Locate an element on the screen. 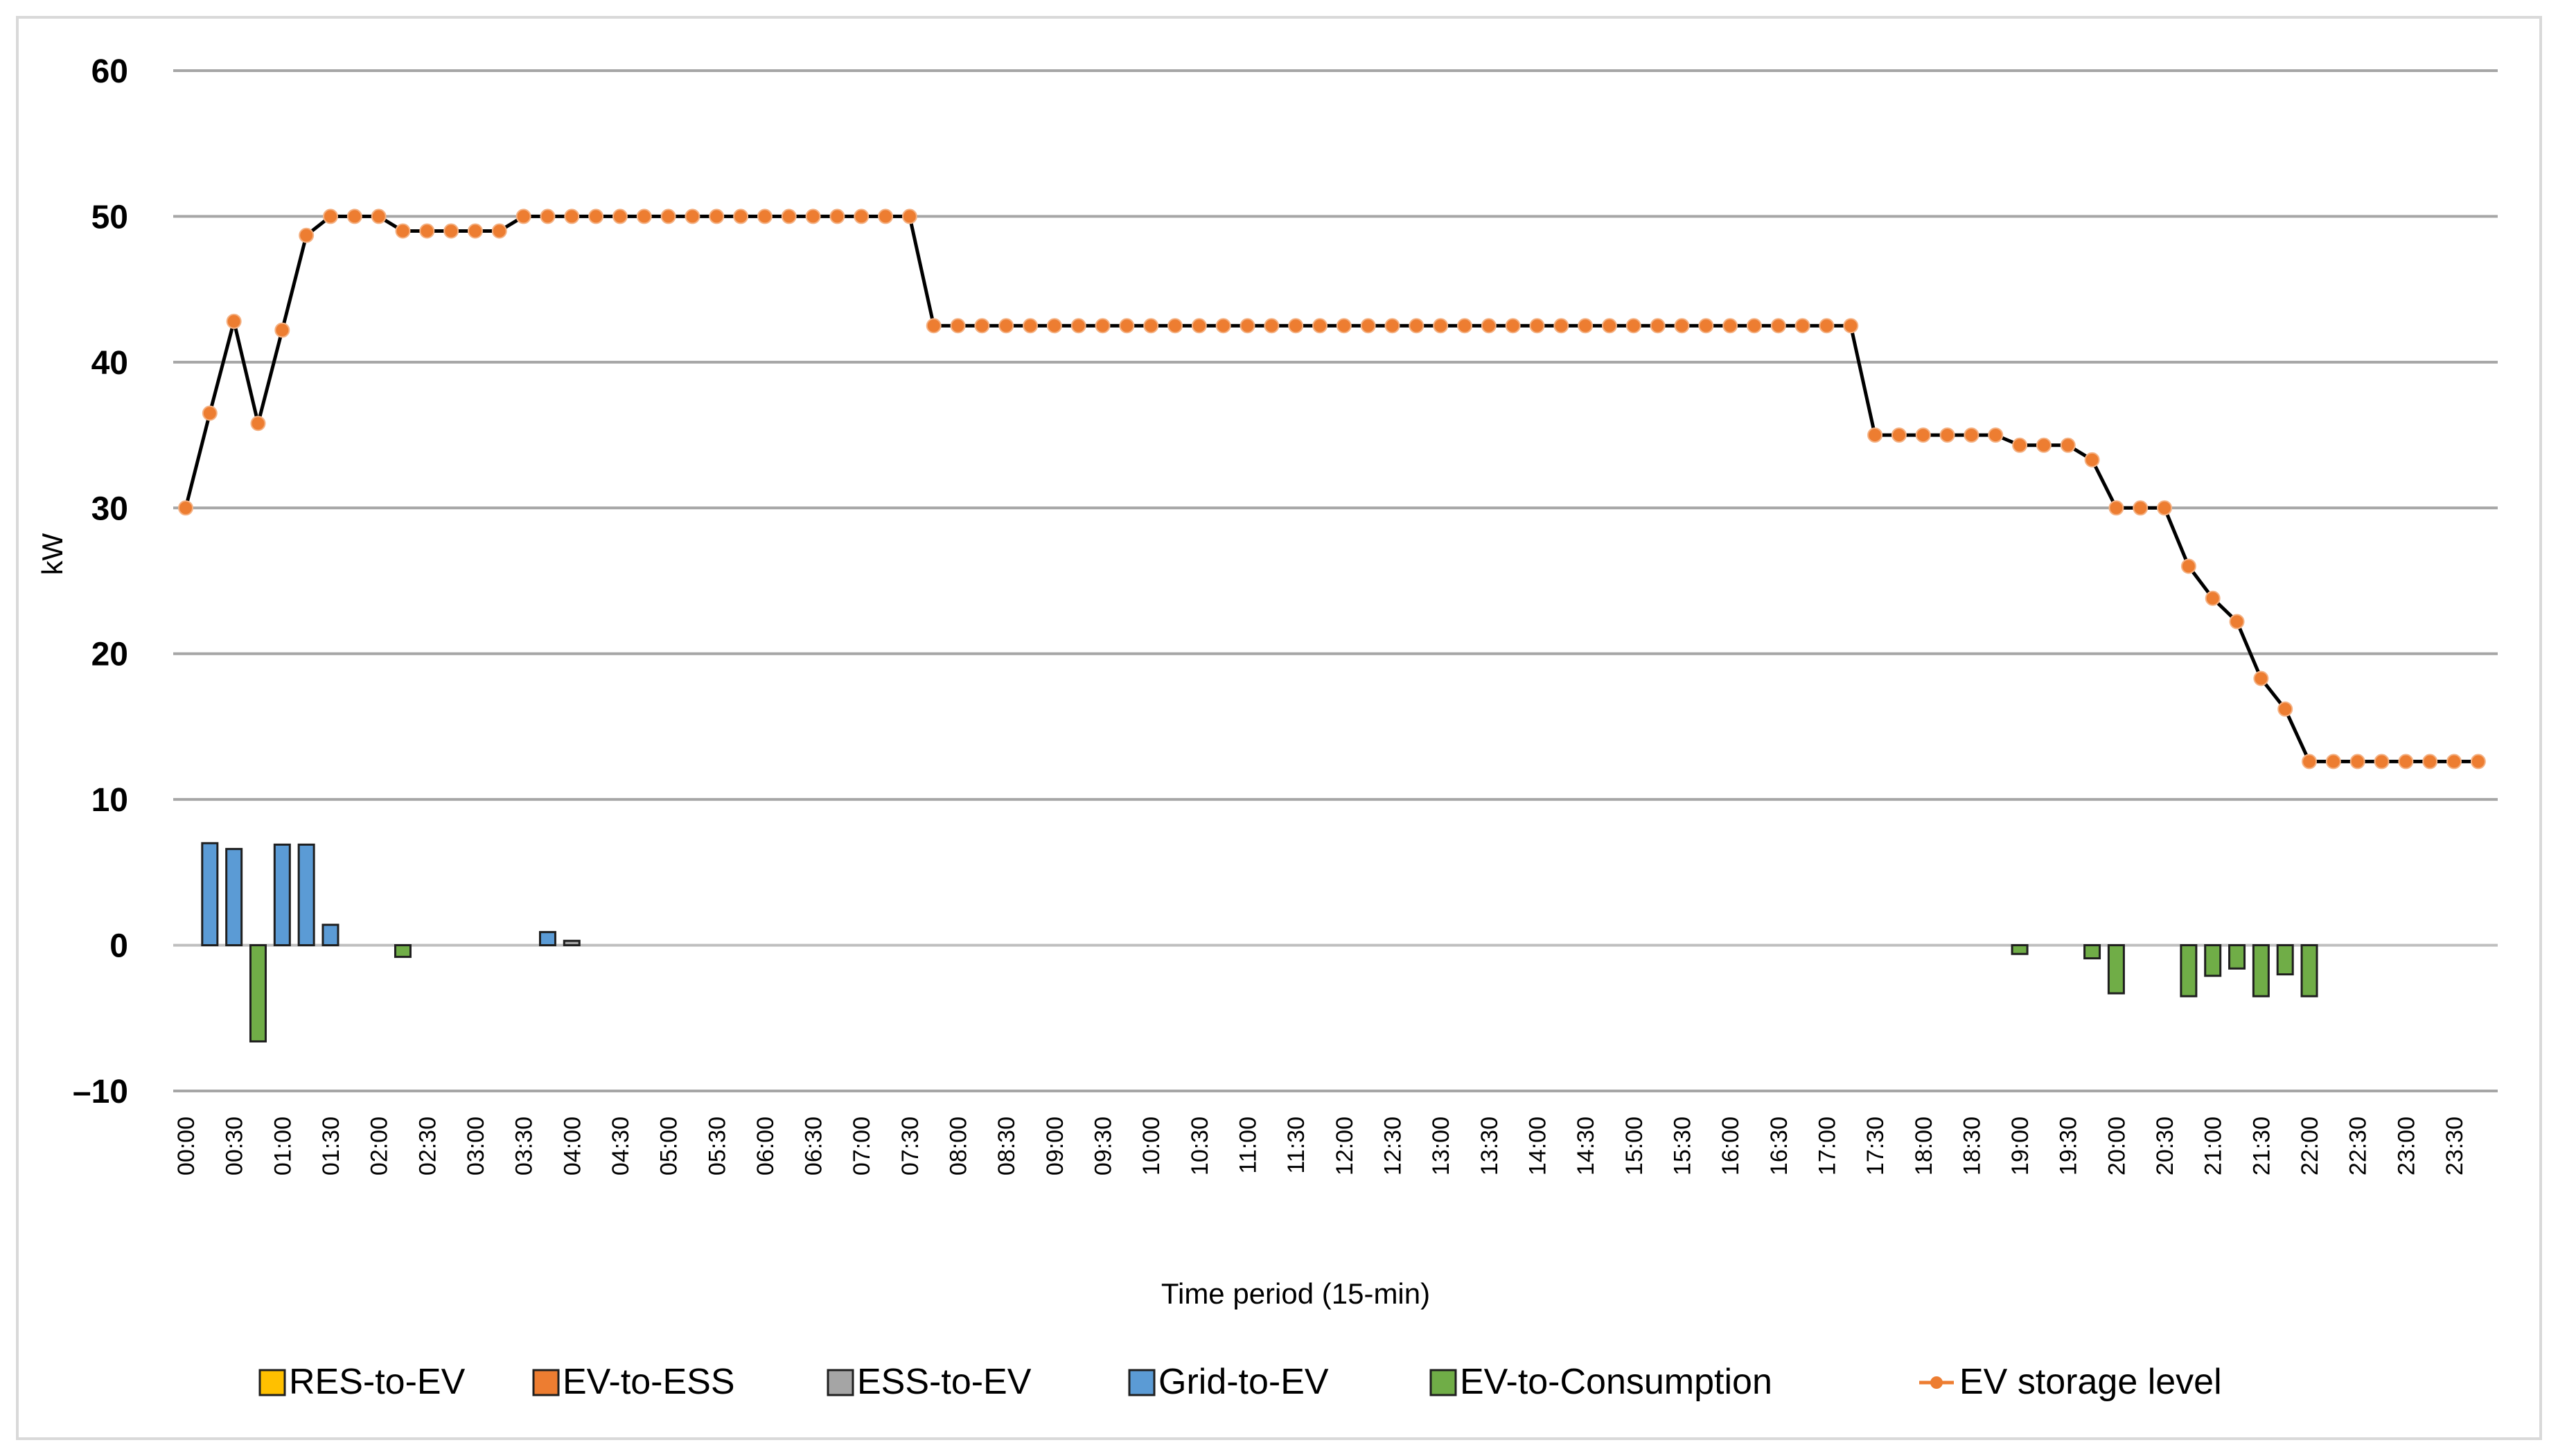  x-tick-label: 10:30 is located at coordinates (1200, 1146).